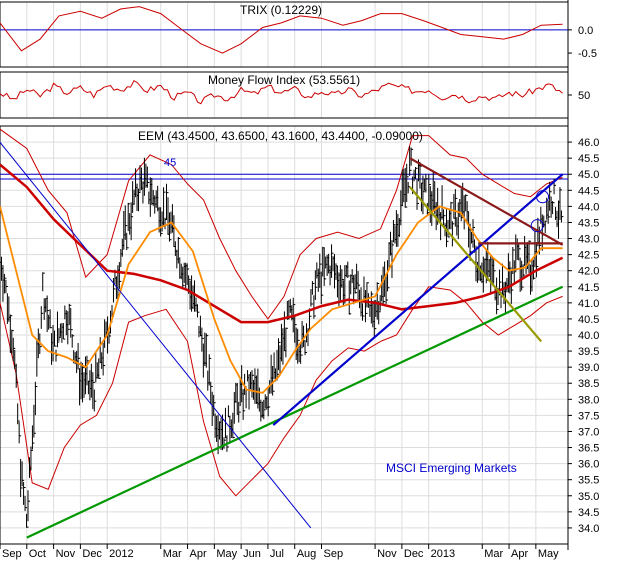 Image resolution: width=624 pixels, height=561 pixels. What do you see at coordinates (121, 554) in the screenshot?
I see `x-tick-label: 2012` at bounding box center [121, 554].